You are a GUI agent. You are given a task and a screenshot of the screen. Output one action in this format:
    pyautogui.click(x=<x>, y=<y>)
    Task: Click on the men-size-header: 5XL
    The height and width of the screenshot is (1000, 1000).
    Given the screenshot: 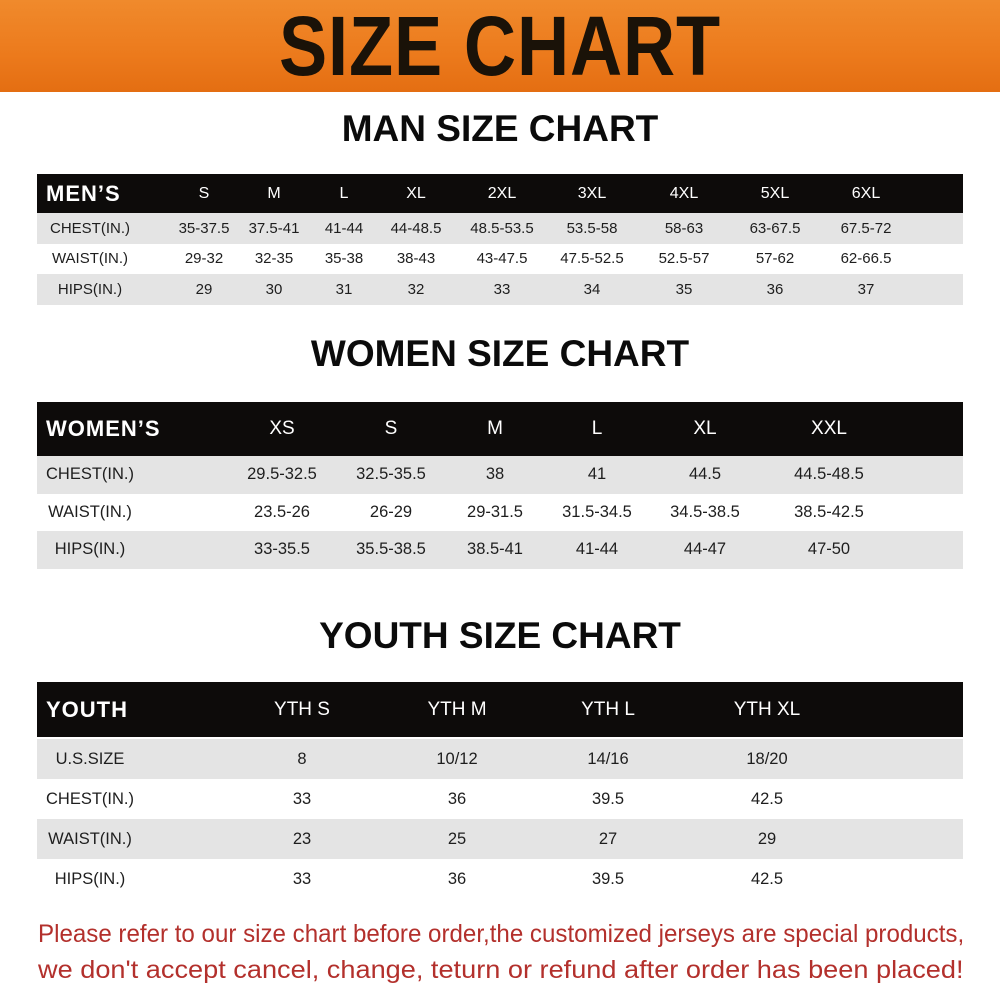 What is the action you would take?
    pyautogui.click(x=775, y=193)
    